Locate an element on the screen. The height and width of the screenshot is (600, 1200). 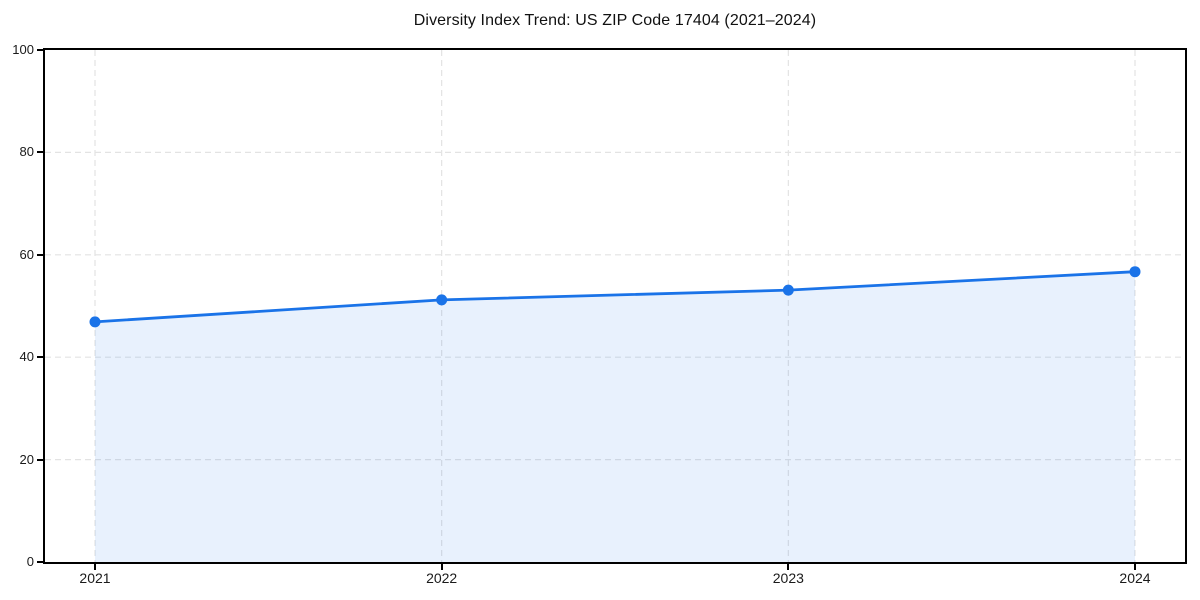
data-point-2023 is located at coordinates (788, 290).